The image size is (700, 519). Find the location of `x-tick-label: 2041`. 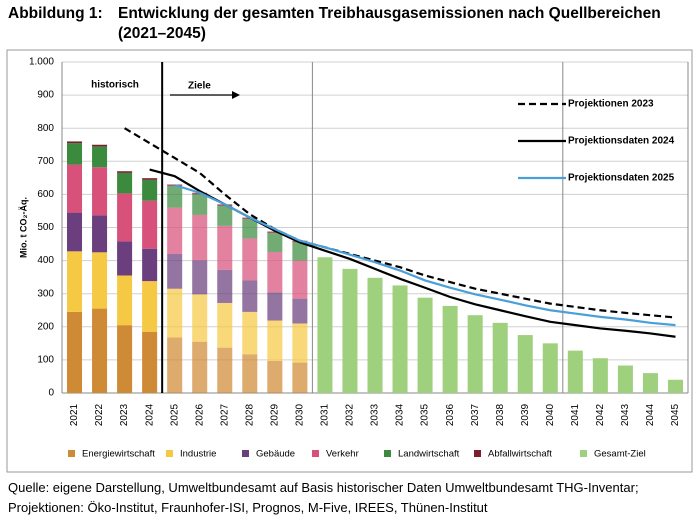

x-tick-label: 2041 is located at coordinates (575, 414).